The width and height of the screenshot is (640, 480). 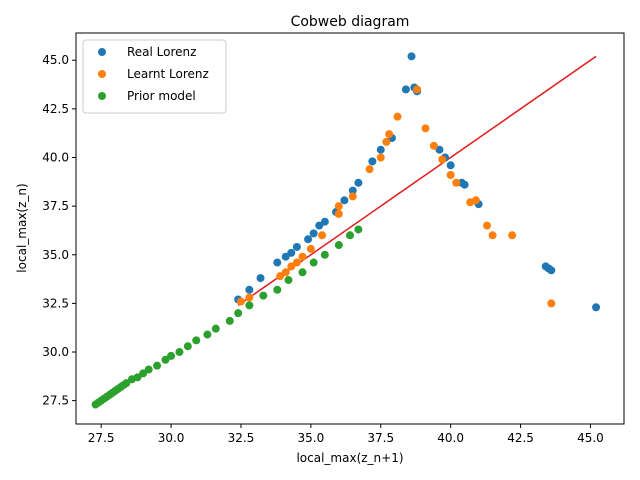 I want to click on x-tick-label: 37.5, so click(x=380, y=438).